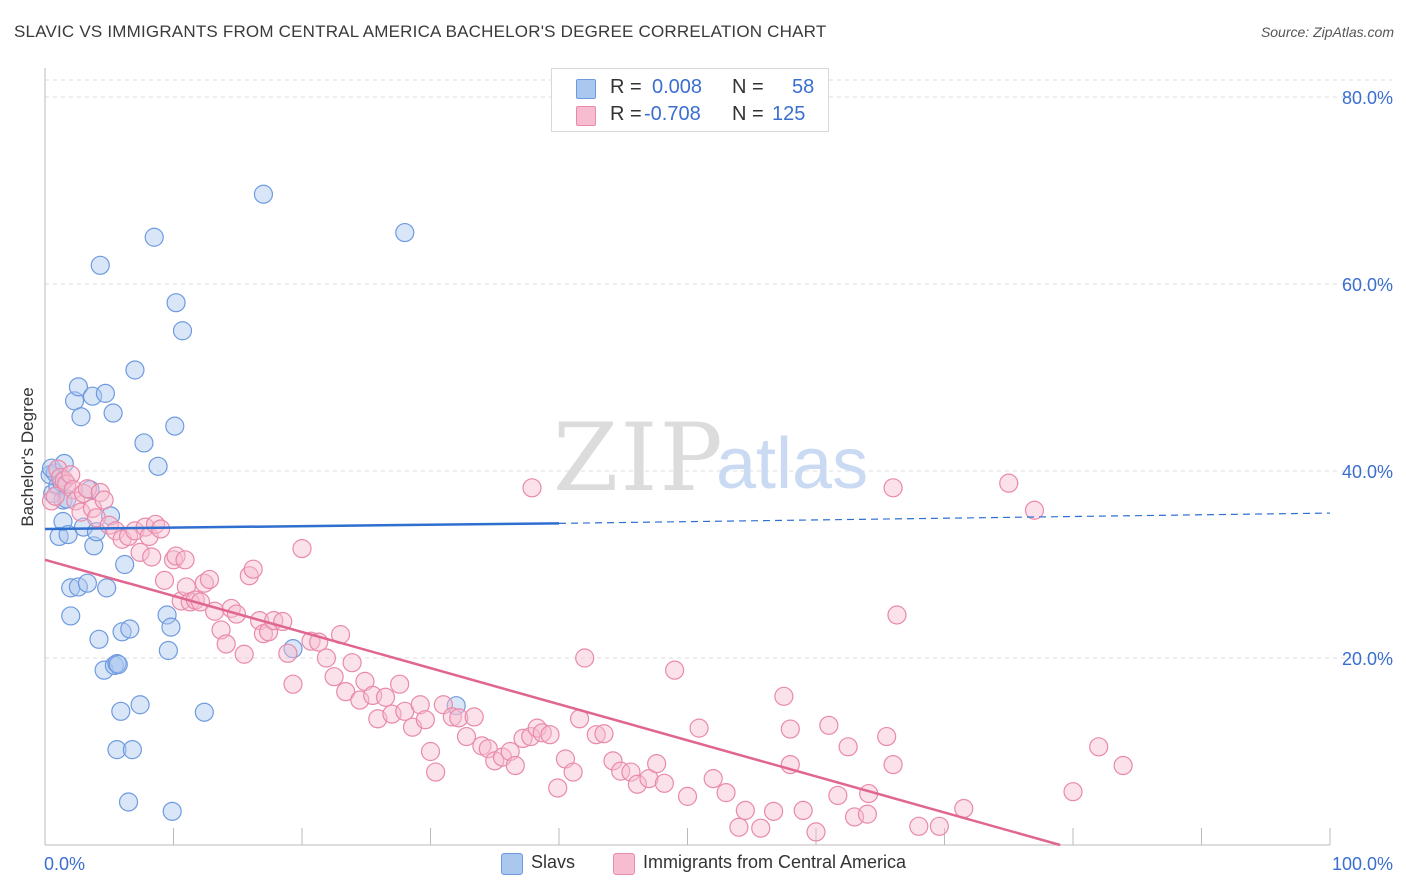 This screenshot has width=1406, height=892. What do you see at coordinates (690, 100) in the screenshot?
I see `stats-legend: R = 0.008 N = 58 R = -0.708 N = 125` at bounding box center [690, 100].